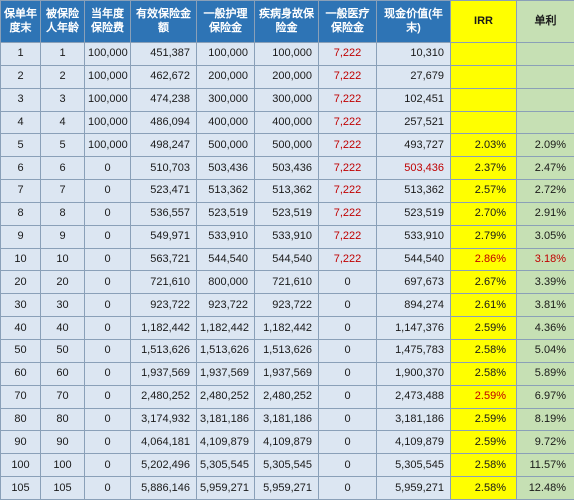  Describe the element at coordinates (545, 259) in the screenshot. I see `cell-simple-interest: 3.18%` at that location.